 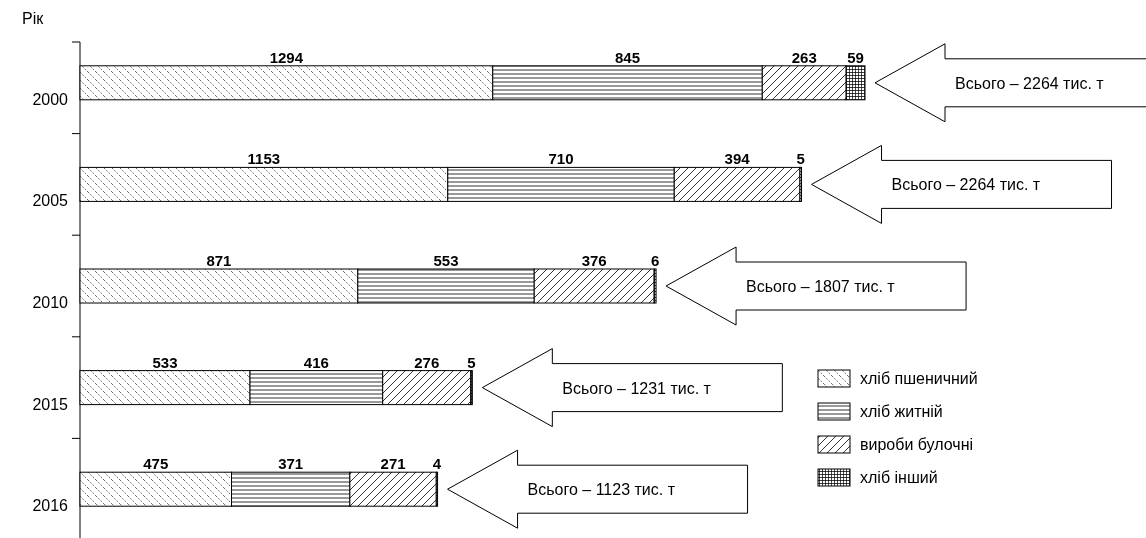 I want to click on y-tick-label: 2015, so click(x=50, y=404).